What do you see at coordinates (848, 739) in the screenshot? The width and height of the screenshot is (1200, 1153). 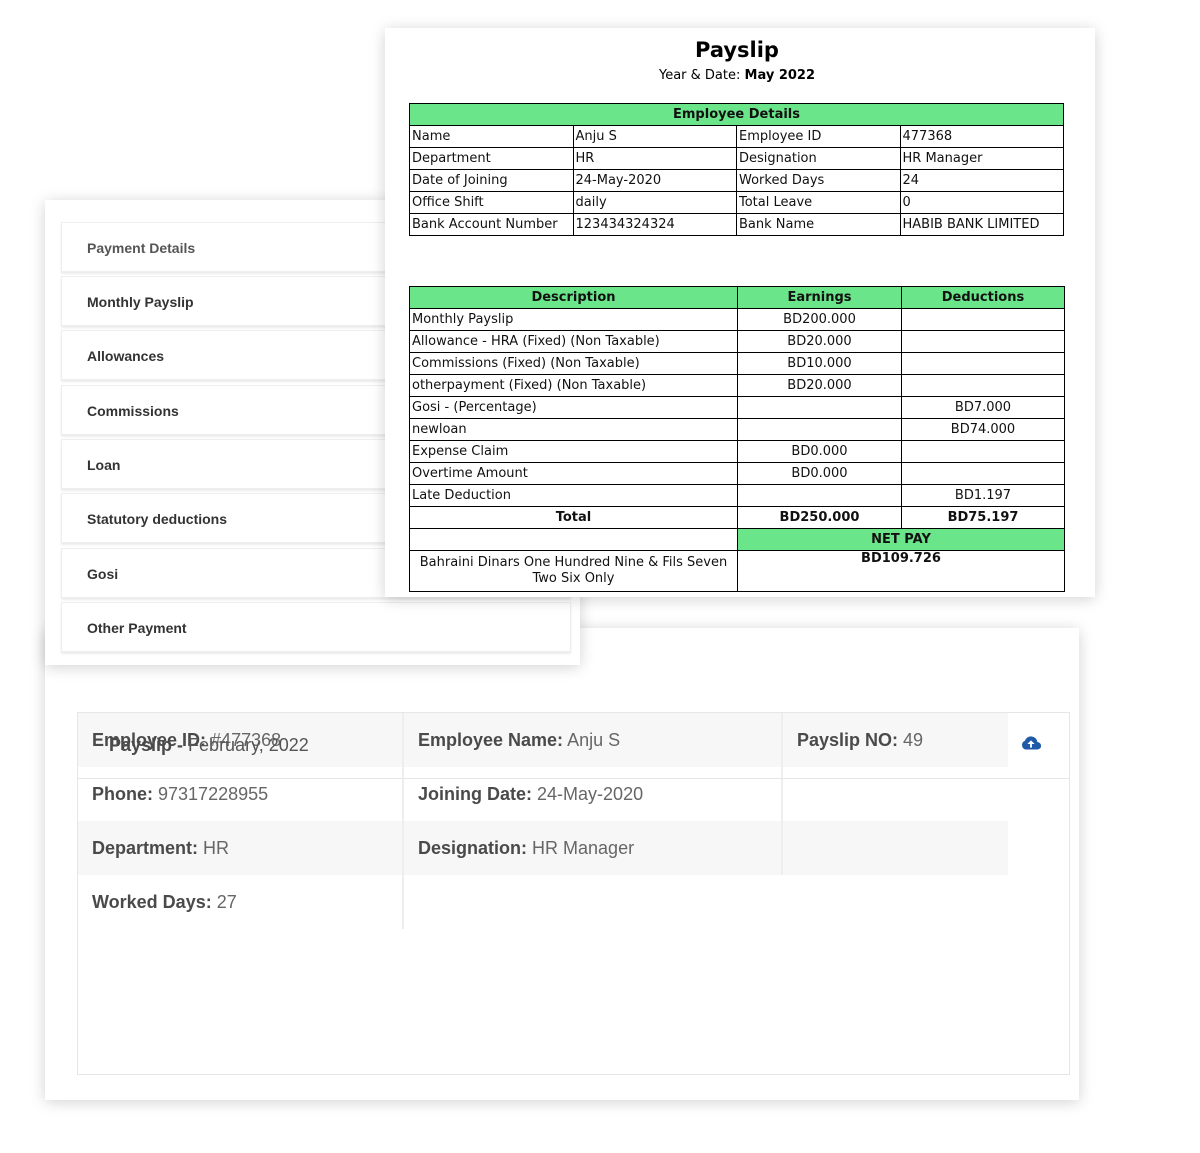 I see `field-label: Payslip NO:` at bounding box center [848, 739].